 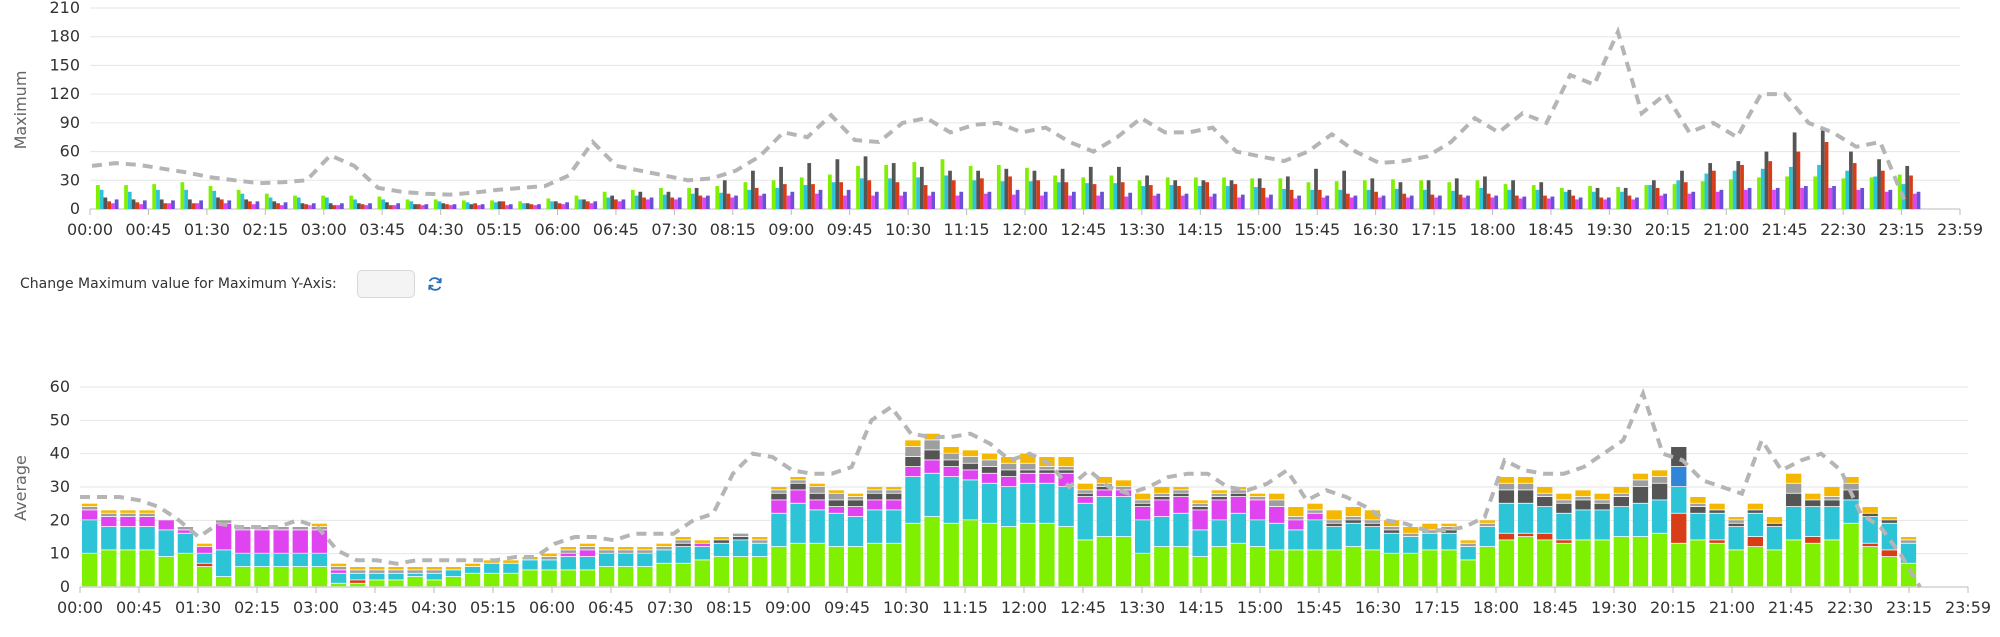 I want to click on refresh-icon, so click(x=435, y=284).